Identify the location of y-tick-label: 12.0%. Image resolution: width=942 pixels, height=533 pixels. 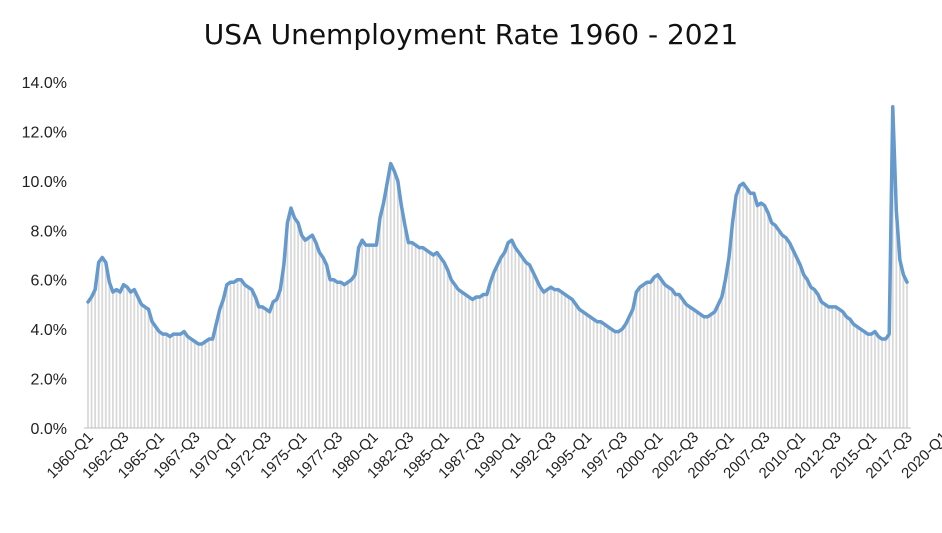
(44, 132).